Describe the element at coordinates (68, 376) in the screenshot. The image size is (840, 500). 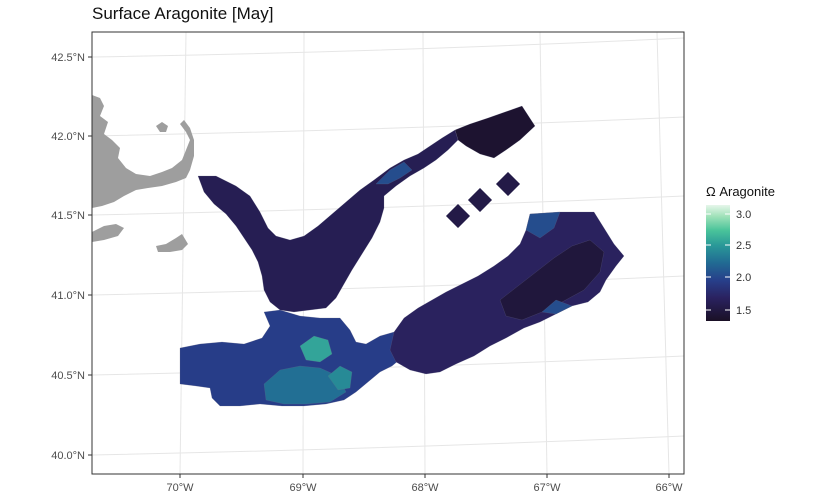
I see `y-tick-label: 40.5°N` at that location.